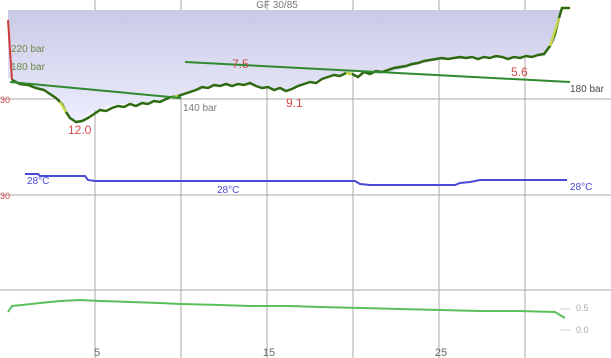  Describe the element at coordinates (5, 100) in the screenshot. I see `left-axis-label-1: 30` at that location.